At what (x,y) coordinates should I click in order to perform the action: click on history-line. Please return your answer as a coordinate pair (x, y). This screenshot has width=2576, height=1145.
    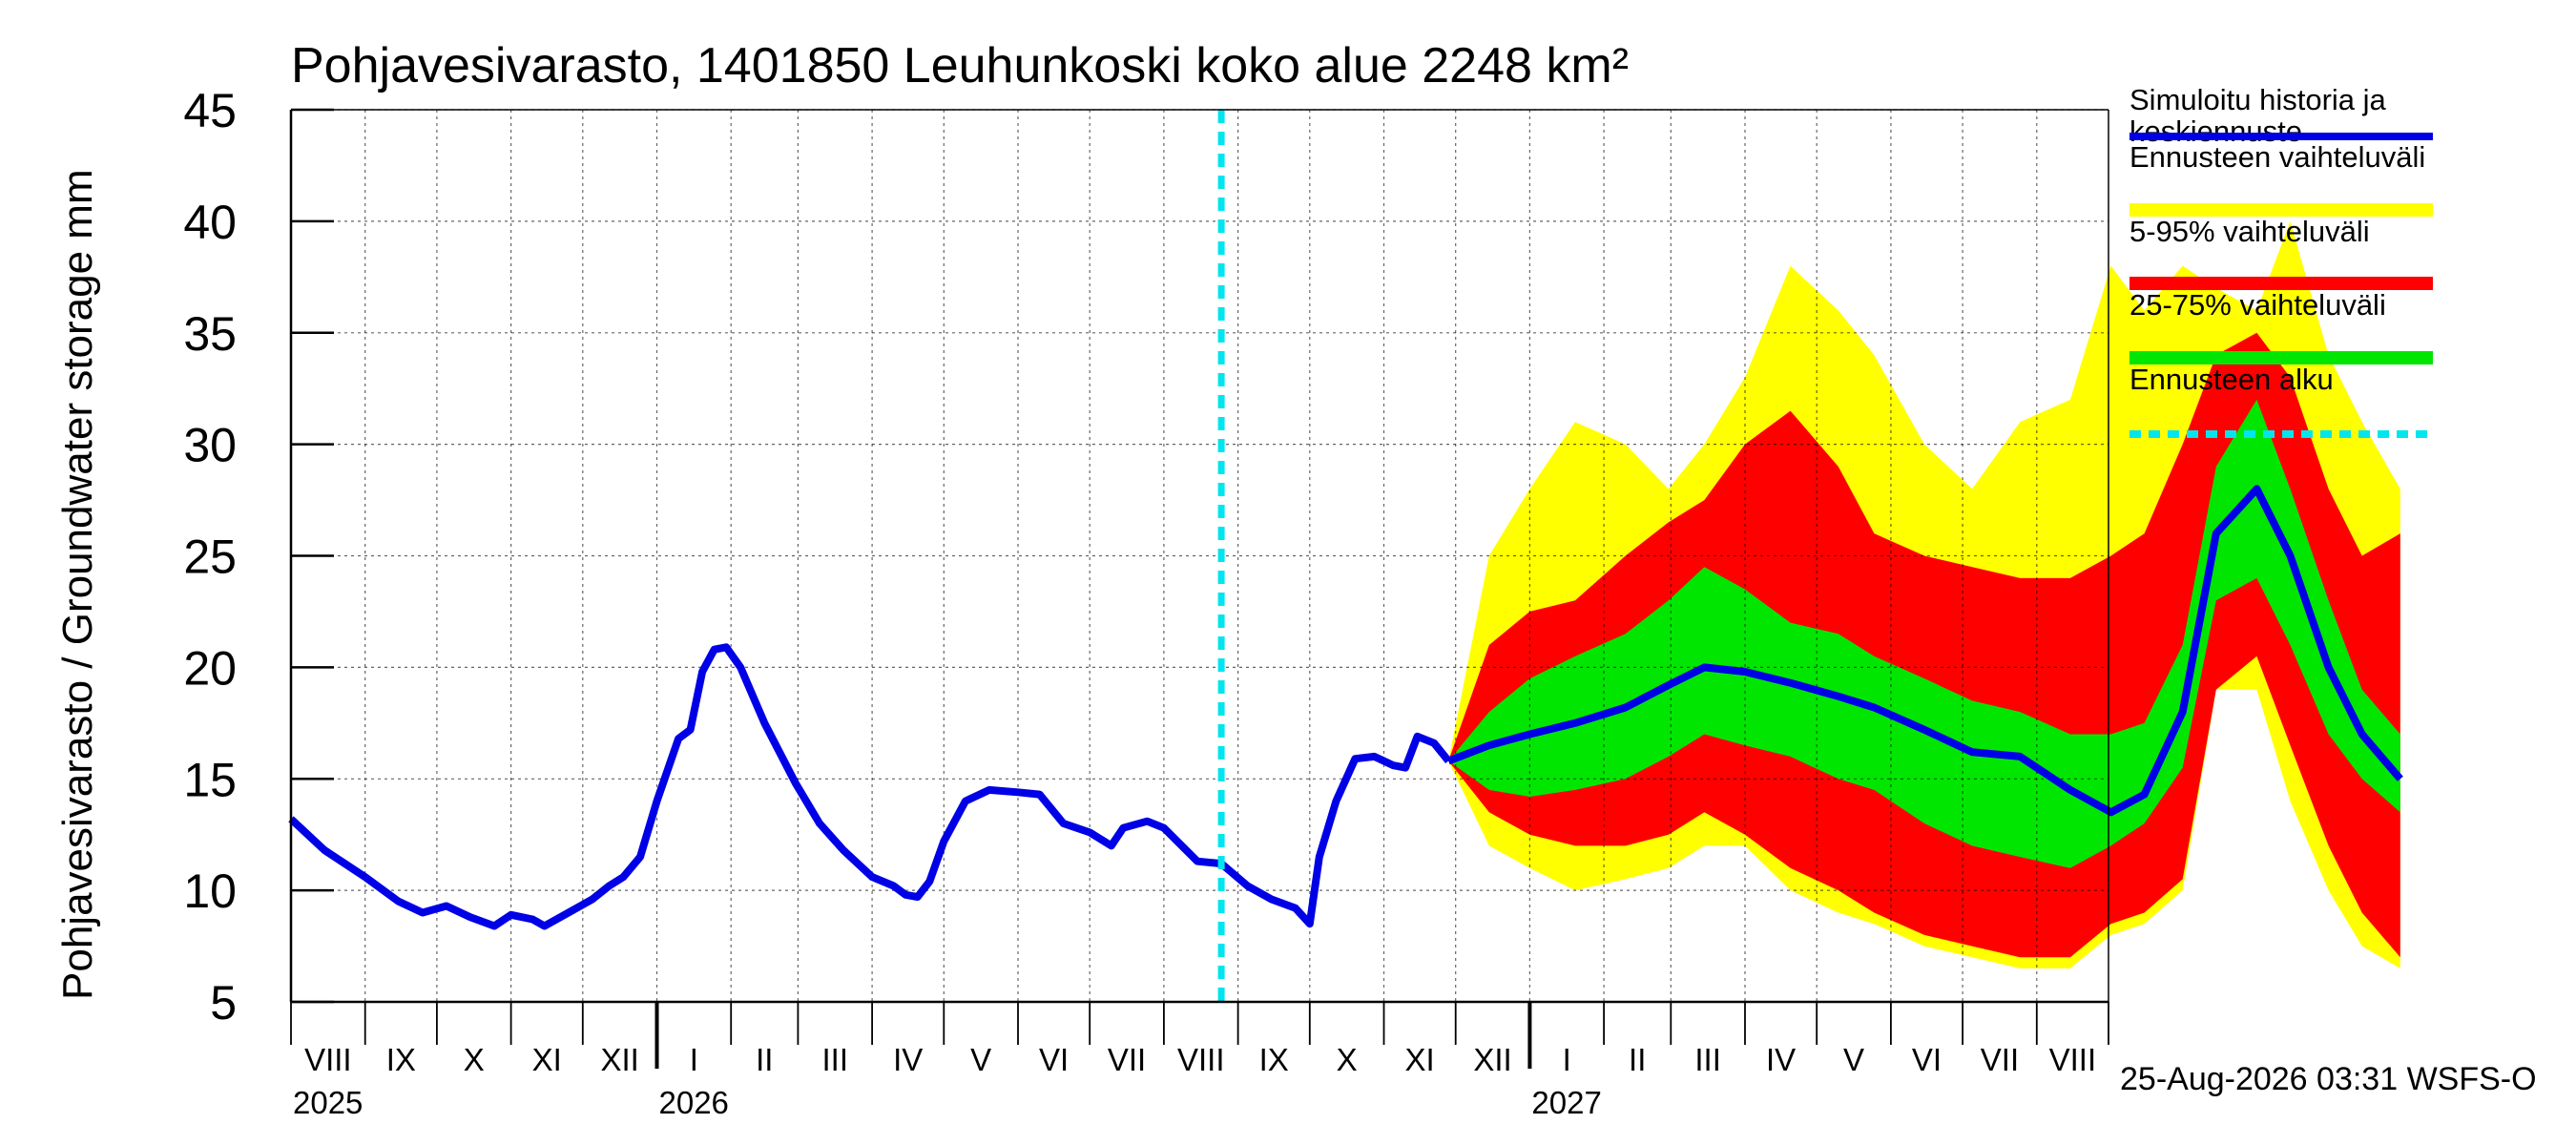
    Looking at the image, I should click on (870, 786).